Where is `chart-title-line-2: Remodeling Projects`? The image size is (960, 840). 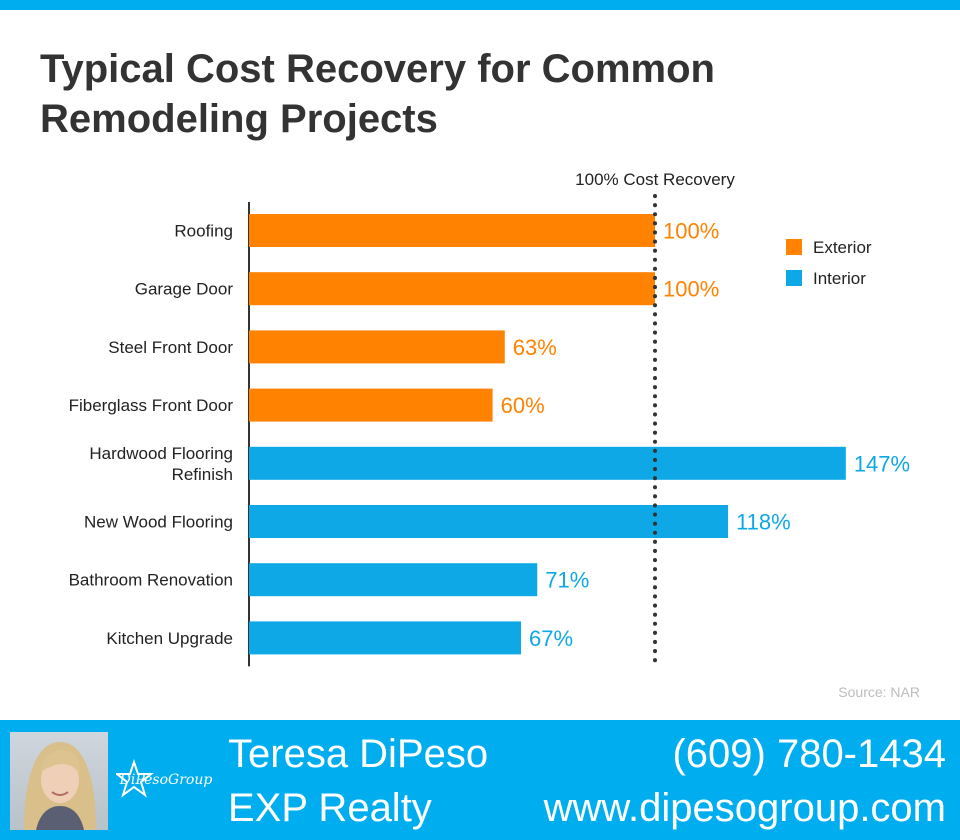 chart-title-line-2: Remodeling Projects is located at coordinates (239, 119).